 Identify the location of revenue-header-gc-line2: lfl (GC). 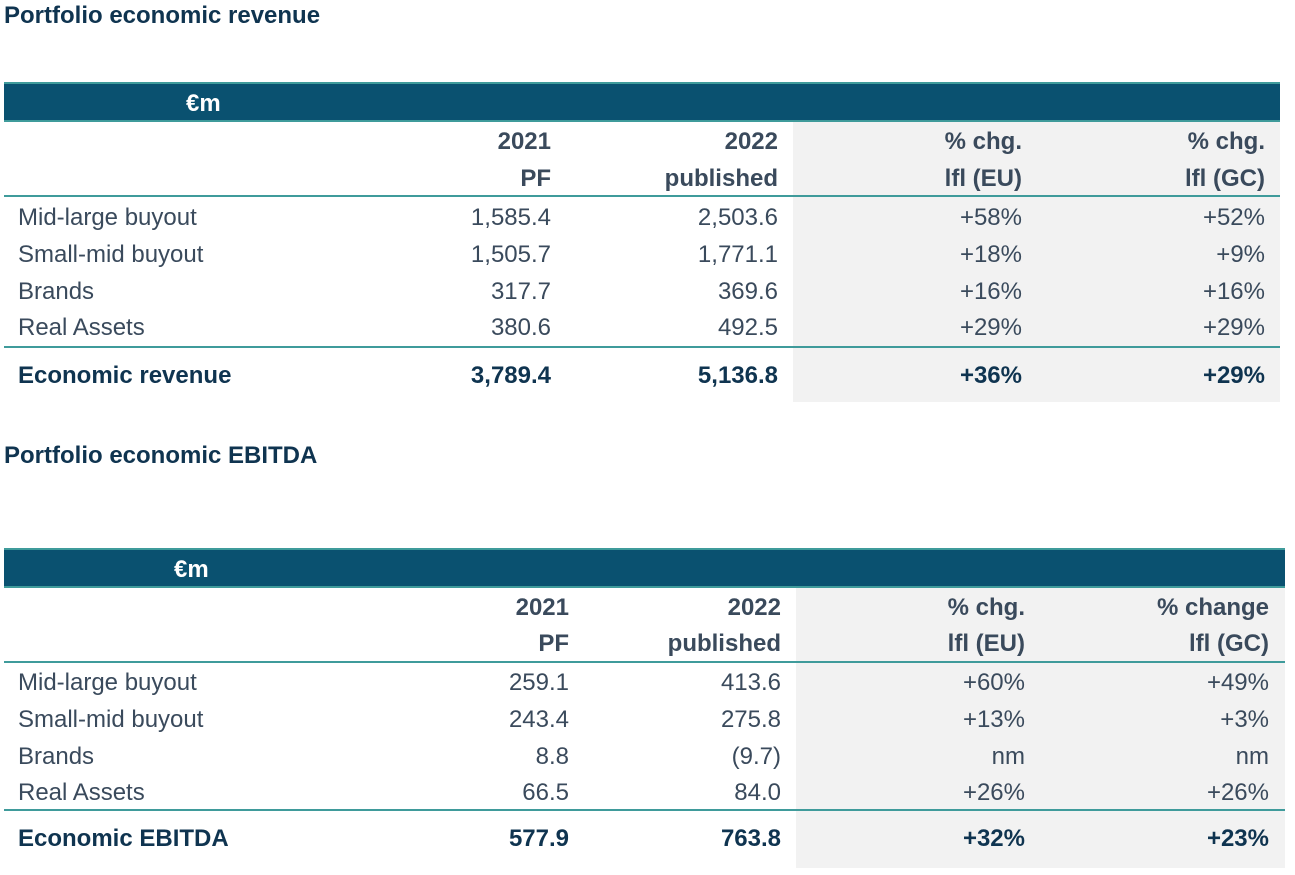
(1225, 178).